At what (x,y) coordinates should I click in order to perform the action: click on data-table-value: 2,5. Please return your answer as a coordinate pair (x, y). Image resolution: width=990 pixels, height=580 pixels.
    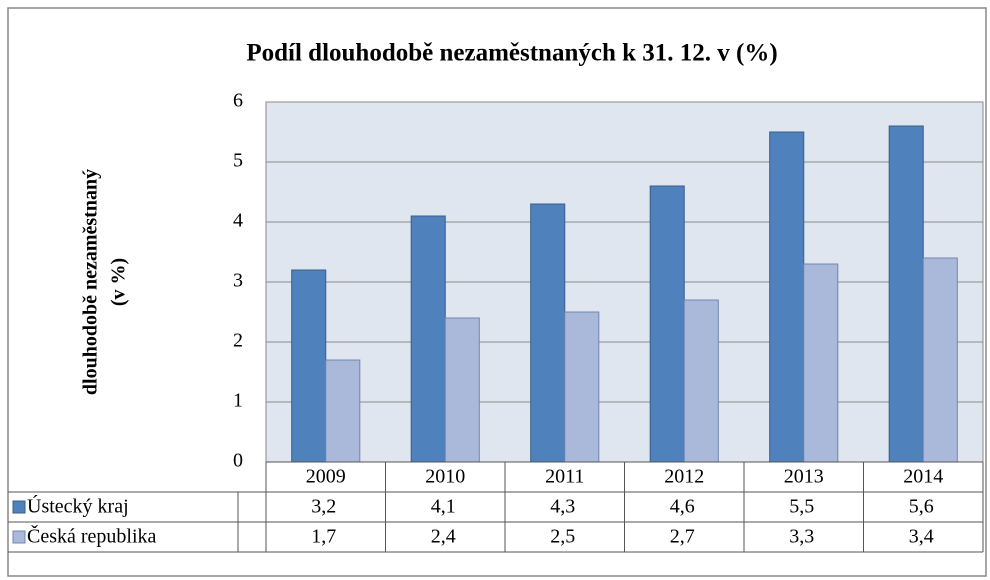
    Looking at the image, I should click on (562, 537).